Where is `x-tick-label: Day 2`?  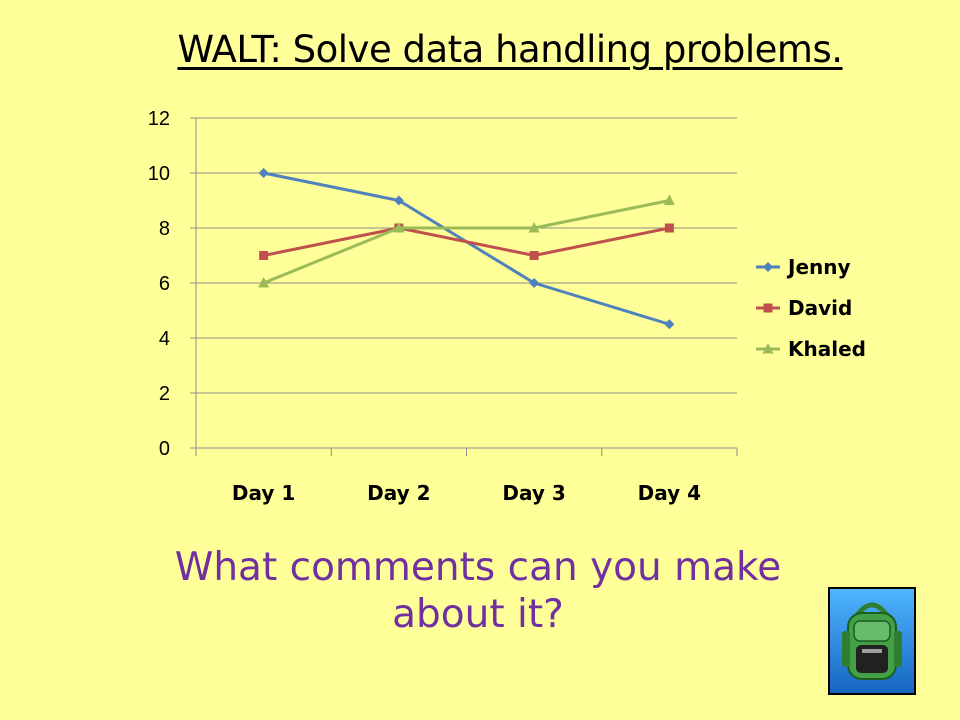
x-tick-label: Day 2 is located at coordinates (398, 493).